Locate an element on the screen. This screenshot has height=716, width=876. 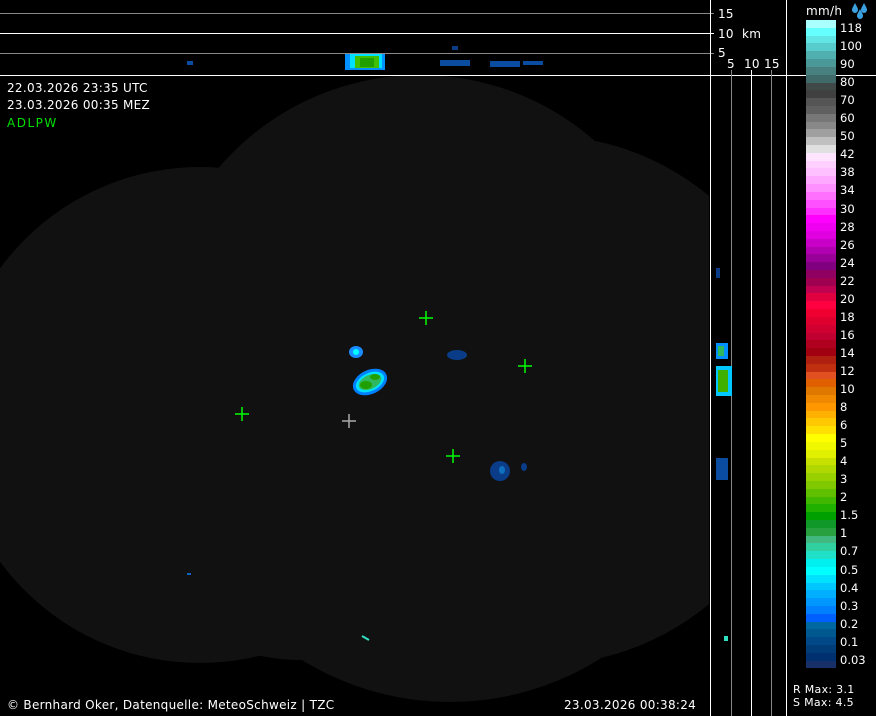
local-timestamp: 23.03.2026 00:35 MEZ is located at coordinates (79, 105).